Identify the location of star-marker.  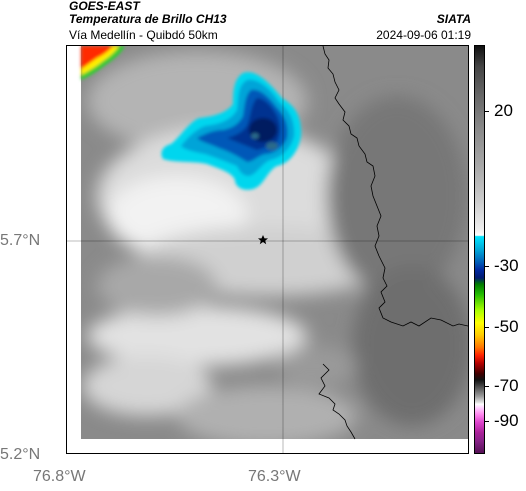
(263, 240).